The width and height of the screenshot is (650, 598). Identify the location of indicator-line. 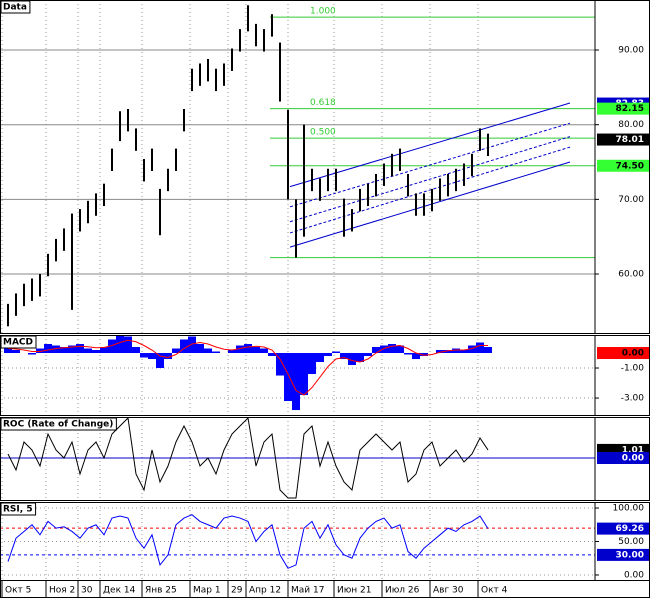
(248, 541).